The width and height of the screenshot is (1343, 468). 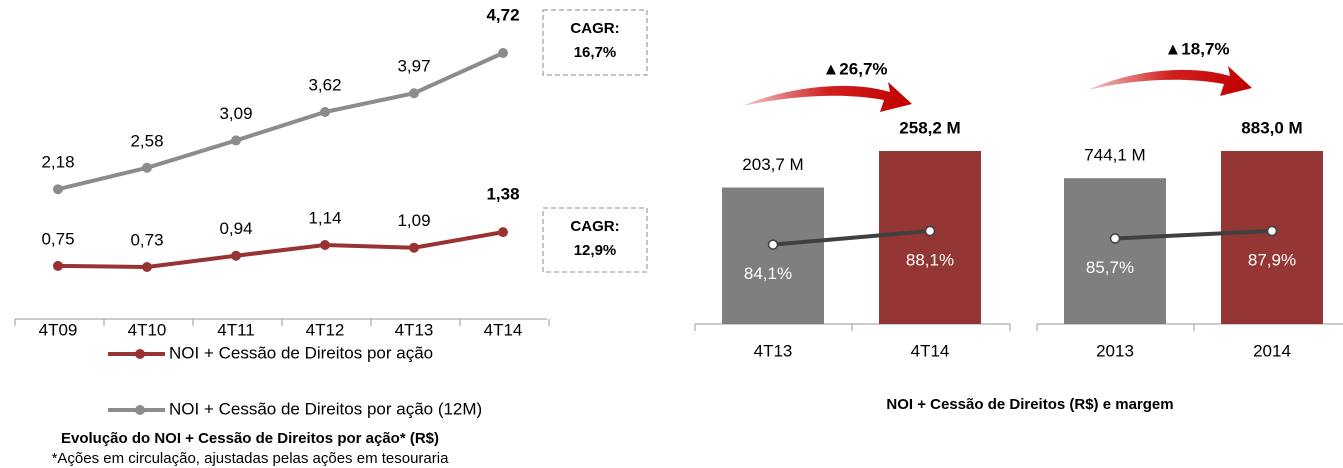 I want to click on data-label: 883,0 M, so click(x=1271, y=127).